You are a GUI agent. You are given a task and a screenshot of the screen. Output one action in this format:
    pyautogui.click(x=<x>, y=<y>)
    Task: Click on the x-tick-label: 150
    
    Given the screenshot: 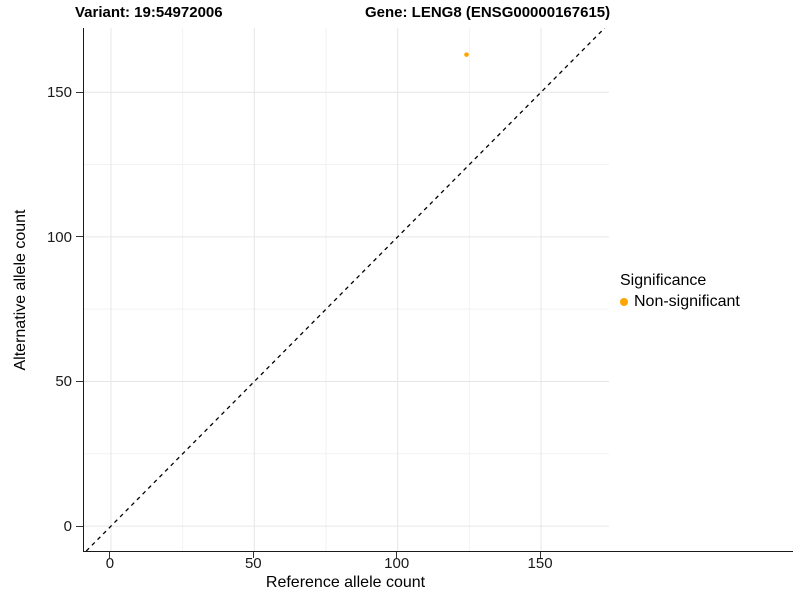 What is the action you would take?
    pyautogui.click(x=540, y=563)
    